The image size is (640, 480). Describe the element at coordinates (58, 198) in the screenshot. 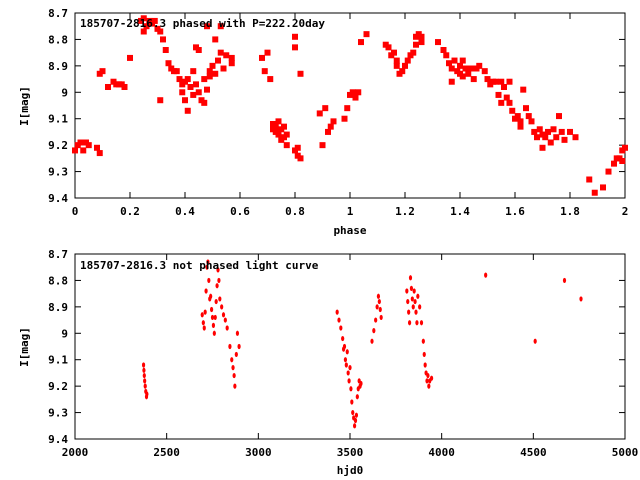

I see `phased-y-tick-label: 9.4` at that location.